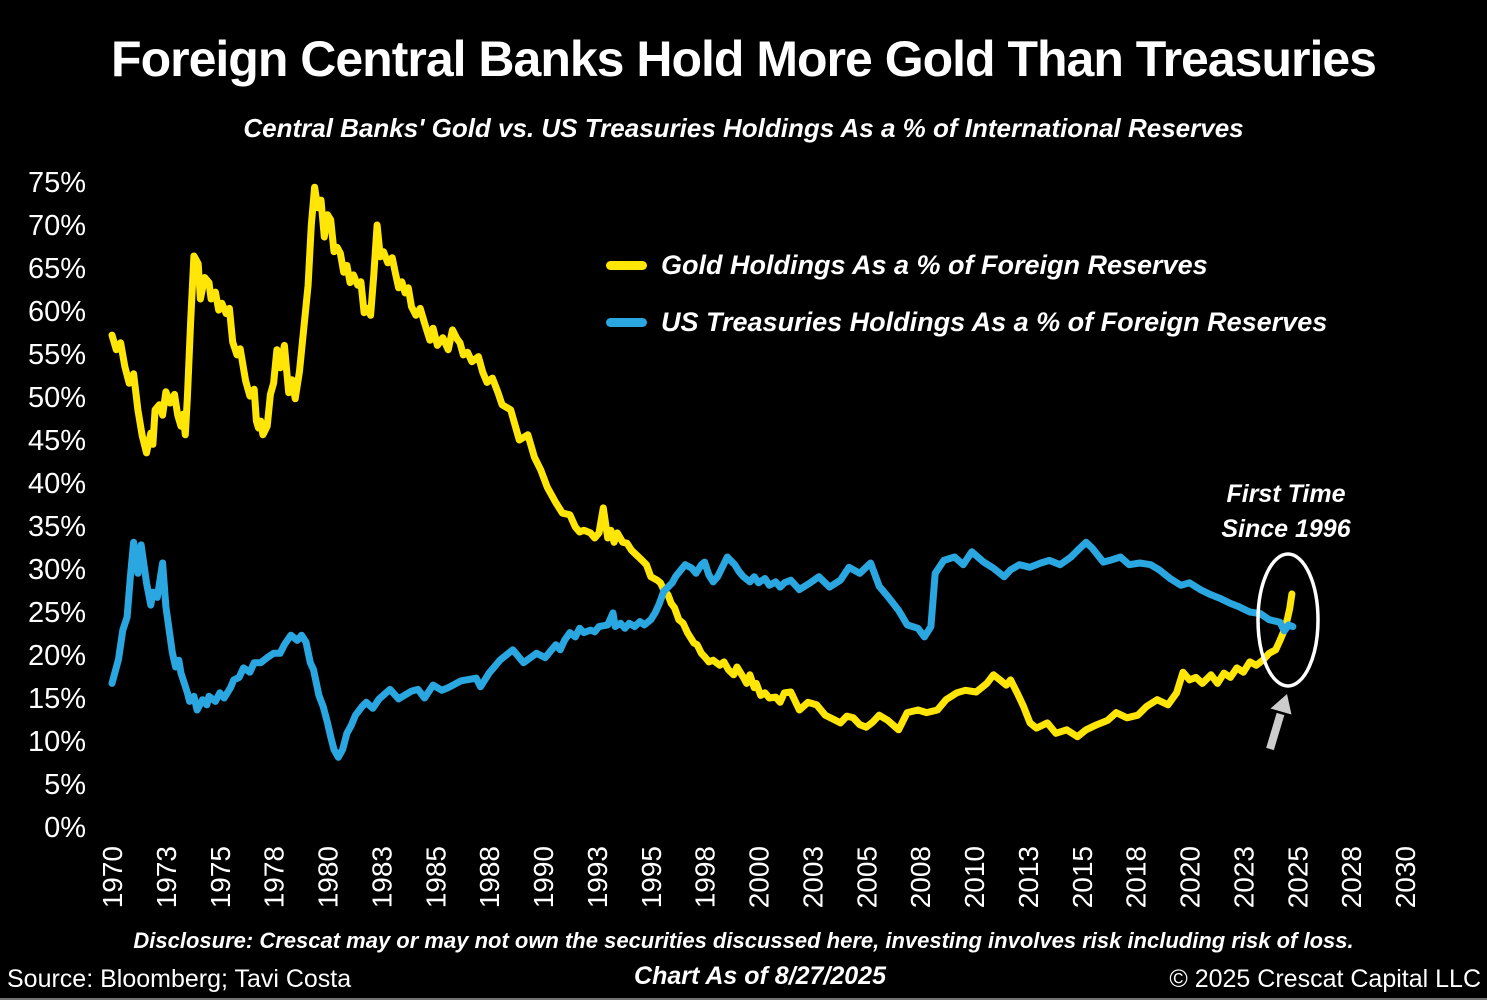 This screenshot has width=1487, height=1000. Describe the element at coordinates (812, 877) in the screenshot. I see `x-tick-label: 2003` at that location.